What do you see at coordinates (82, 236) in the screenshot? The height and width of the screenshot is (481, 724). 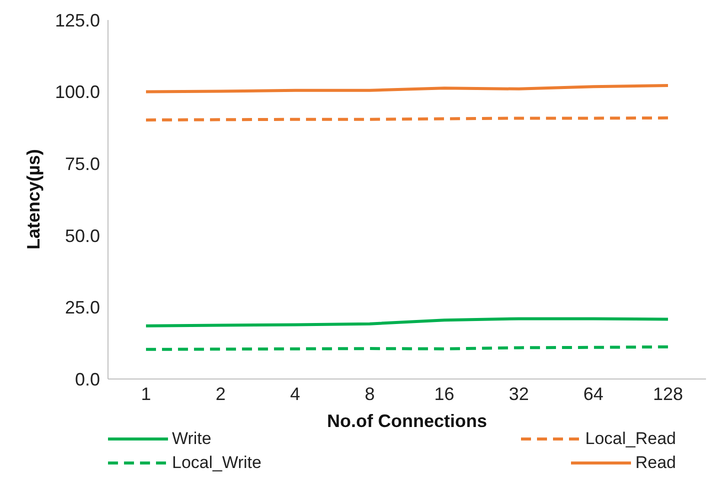 I see `y-tick-label: 50.0` at bounding box center [82, 236].